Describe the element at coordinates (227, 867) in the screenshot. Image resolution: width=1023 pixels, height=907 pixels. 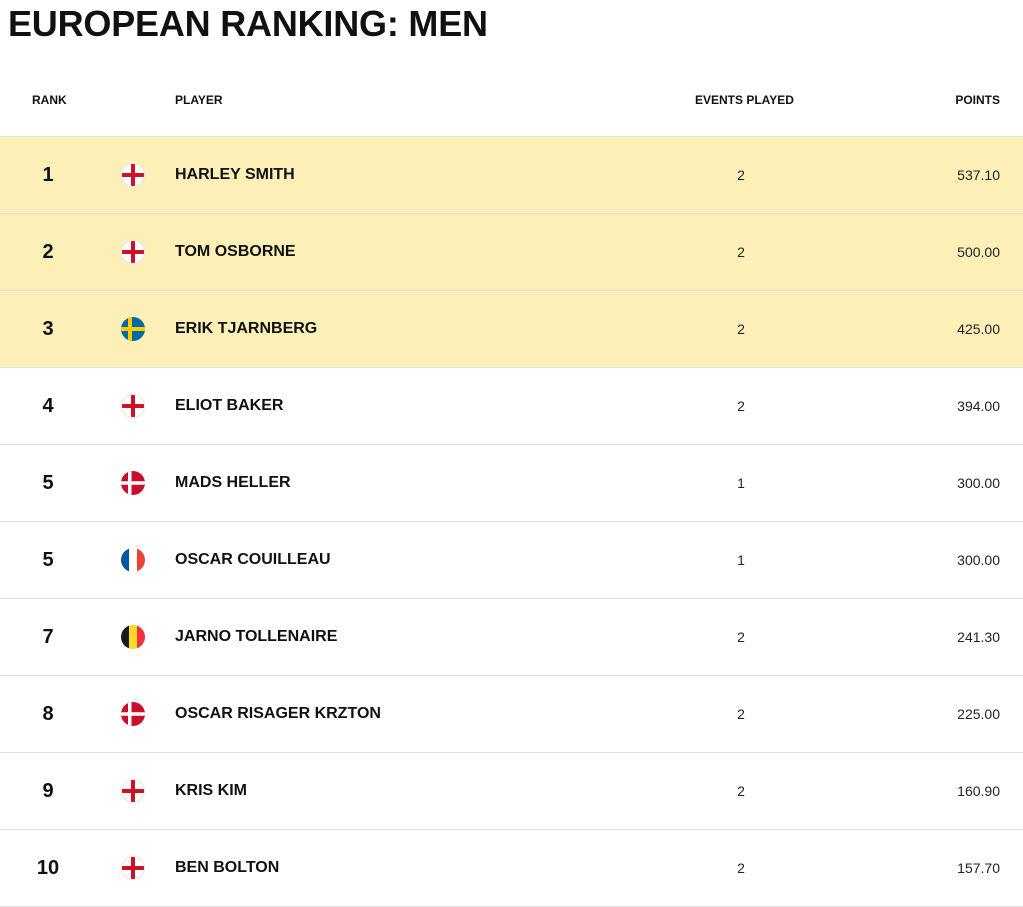
I see `player-name-link: BEN BOLTON` at that location.